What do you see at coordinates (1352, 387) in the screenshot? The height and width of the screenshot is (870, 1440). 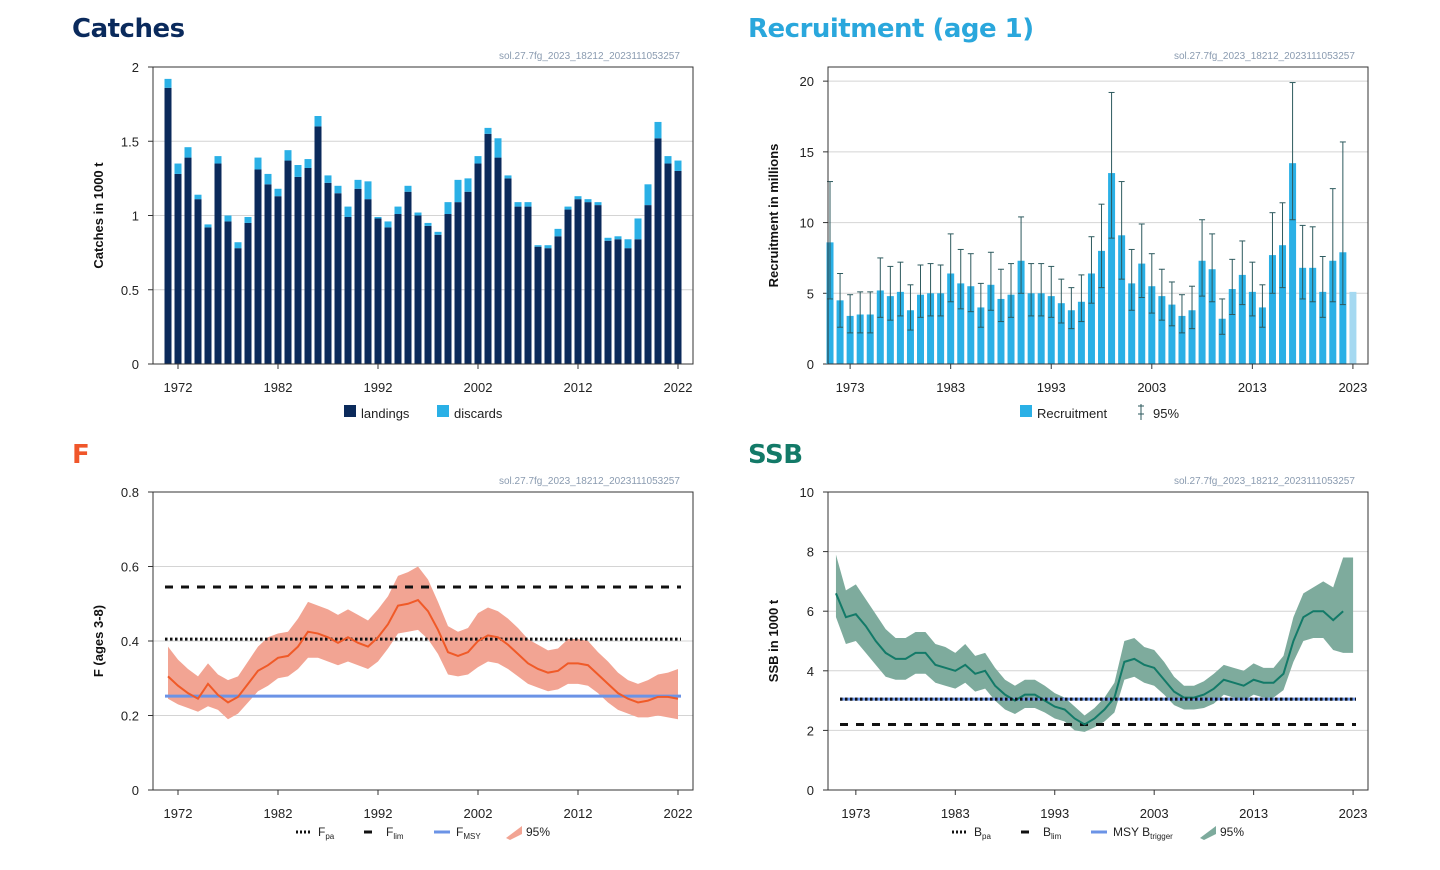 I see `x-tick-label-recruitment: 2023` at bounding box center [1352, 387].